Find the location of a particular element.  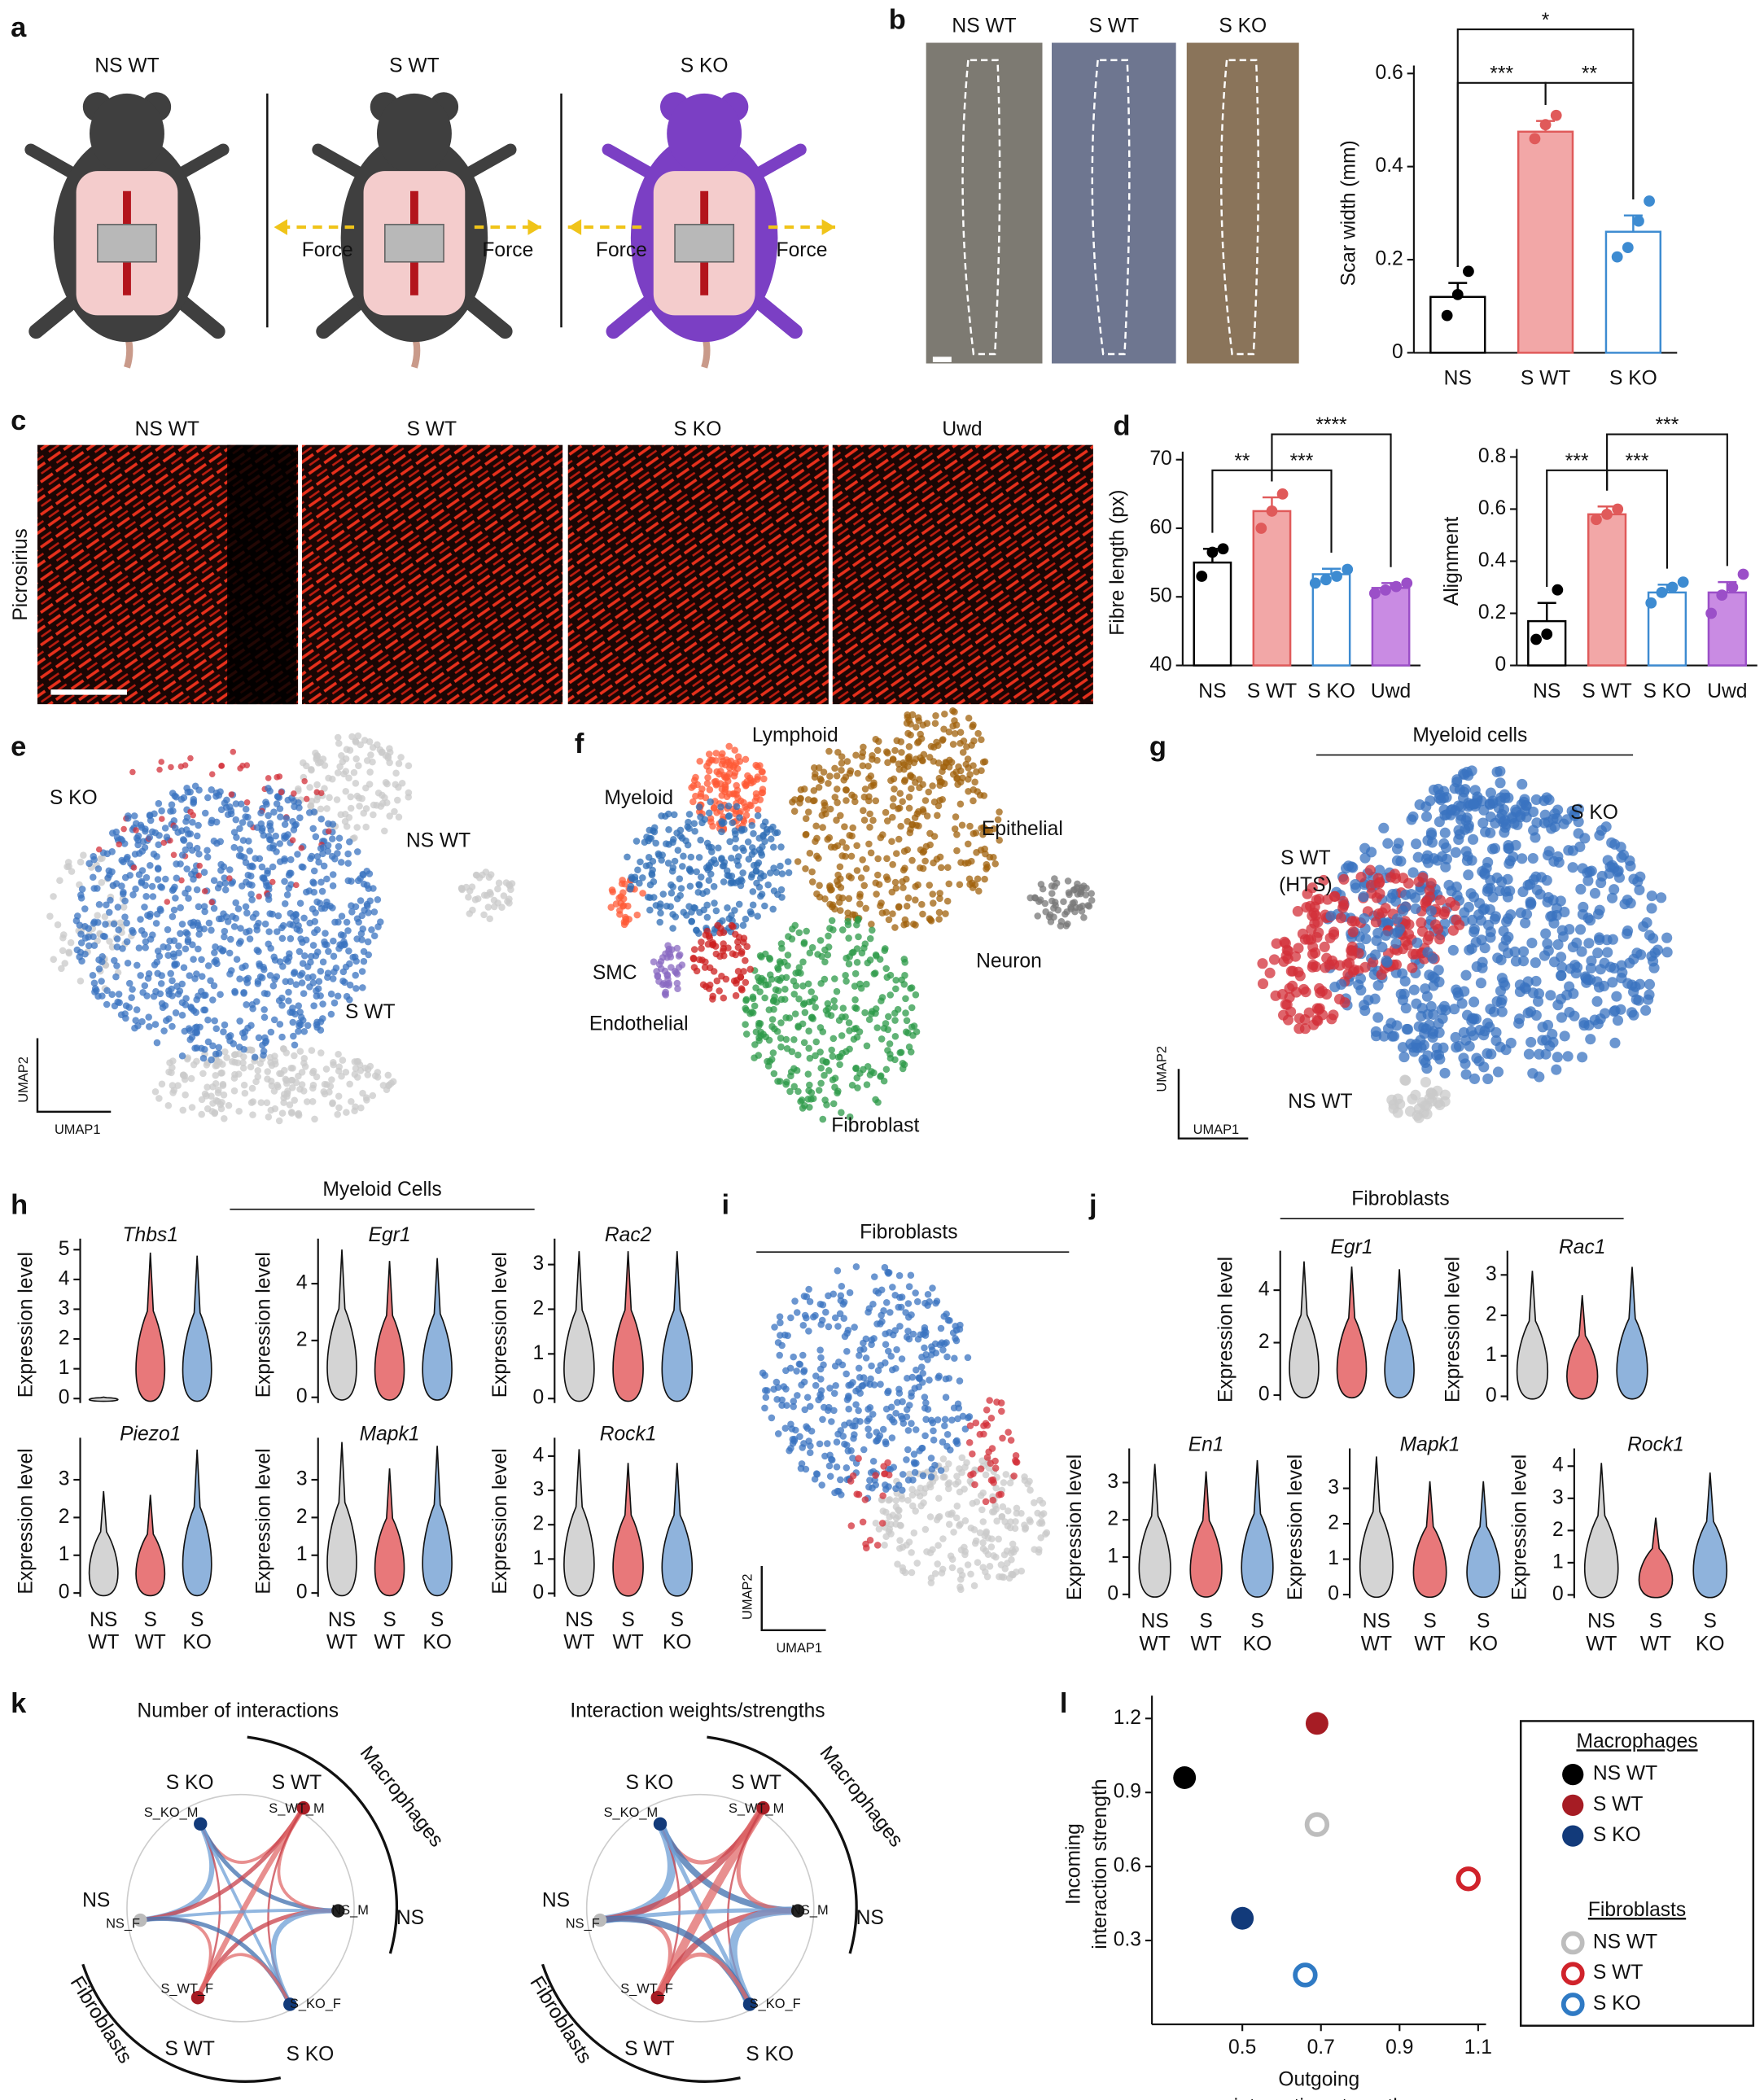

y-tick-label: 0 is located at coordinates (1397, 352).